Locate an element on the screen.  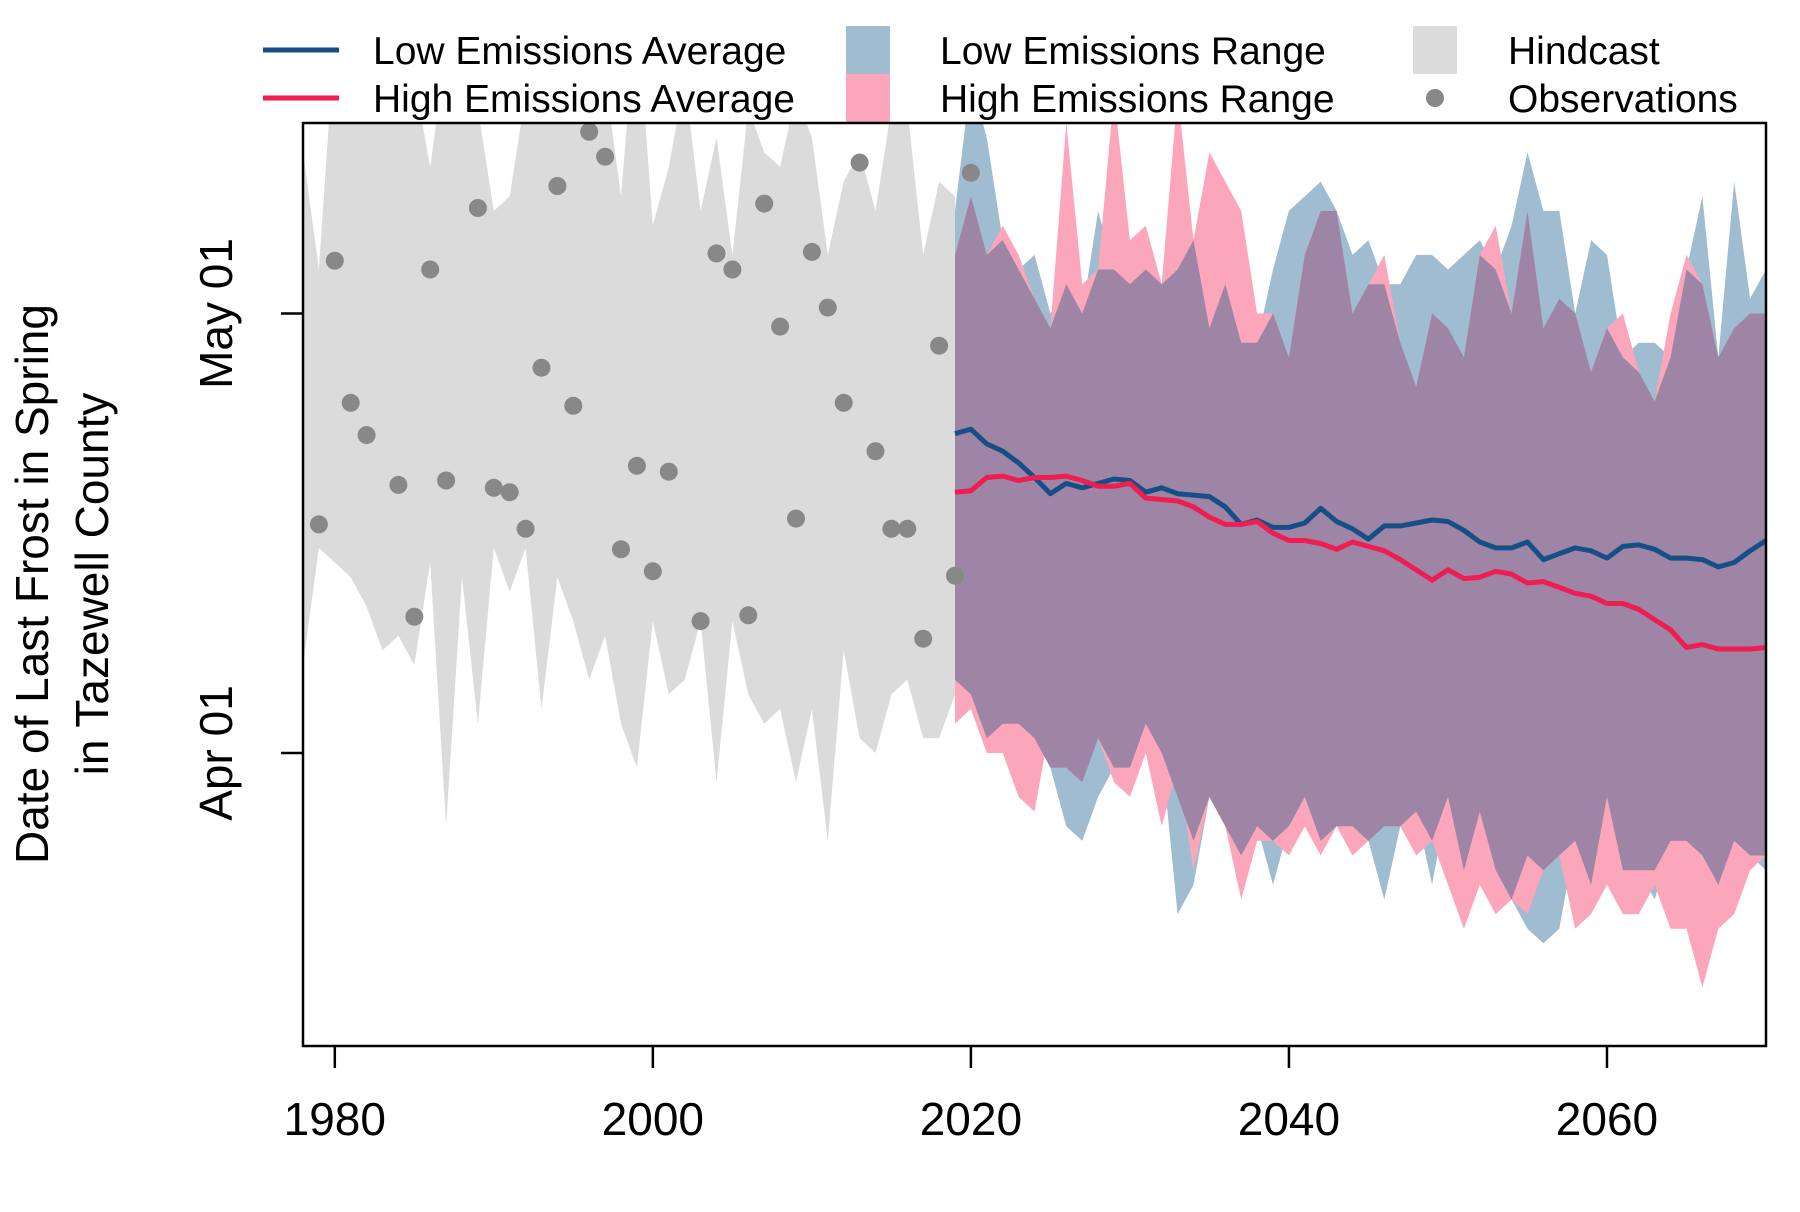
legend-label-hindcast: Hindcast is located at coordinates (1584, 51).